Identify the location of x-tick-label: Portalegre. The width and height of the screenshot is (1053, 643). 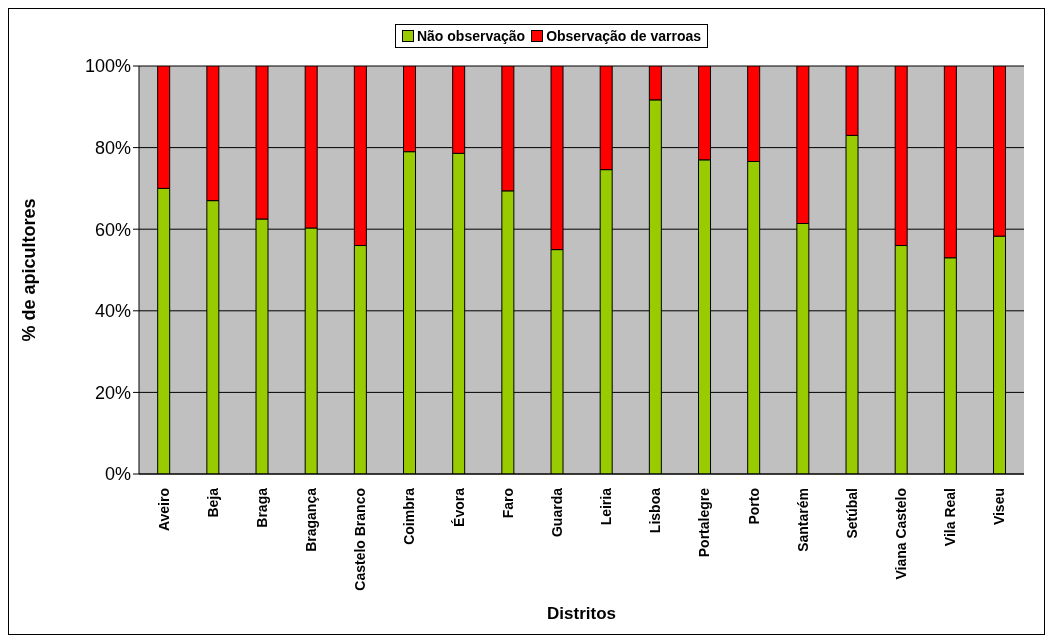
(704, 522).